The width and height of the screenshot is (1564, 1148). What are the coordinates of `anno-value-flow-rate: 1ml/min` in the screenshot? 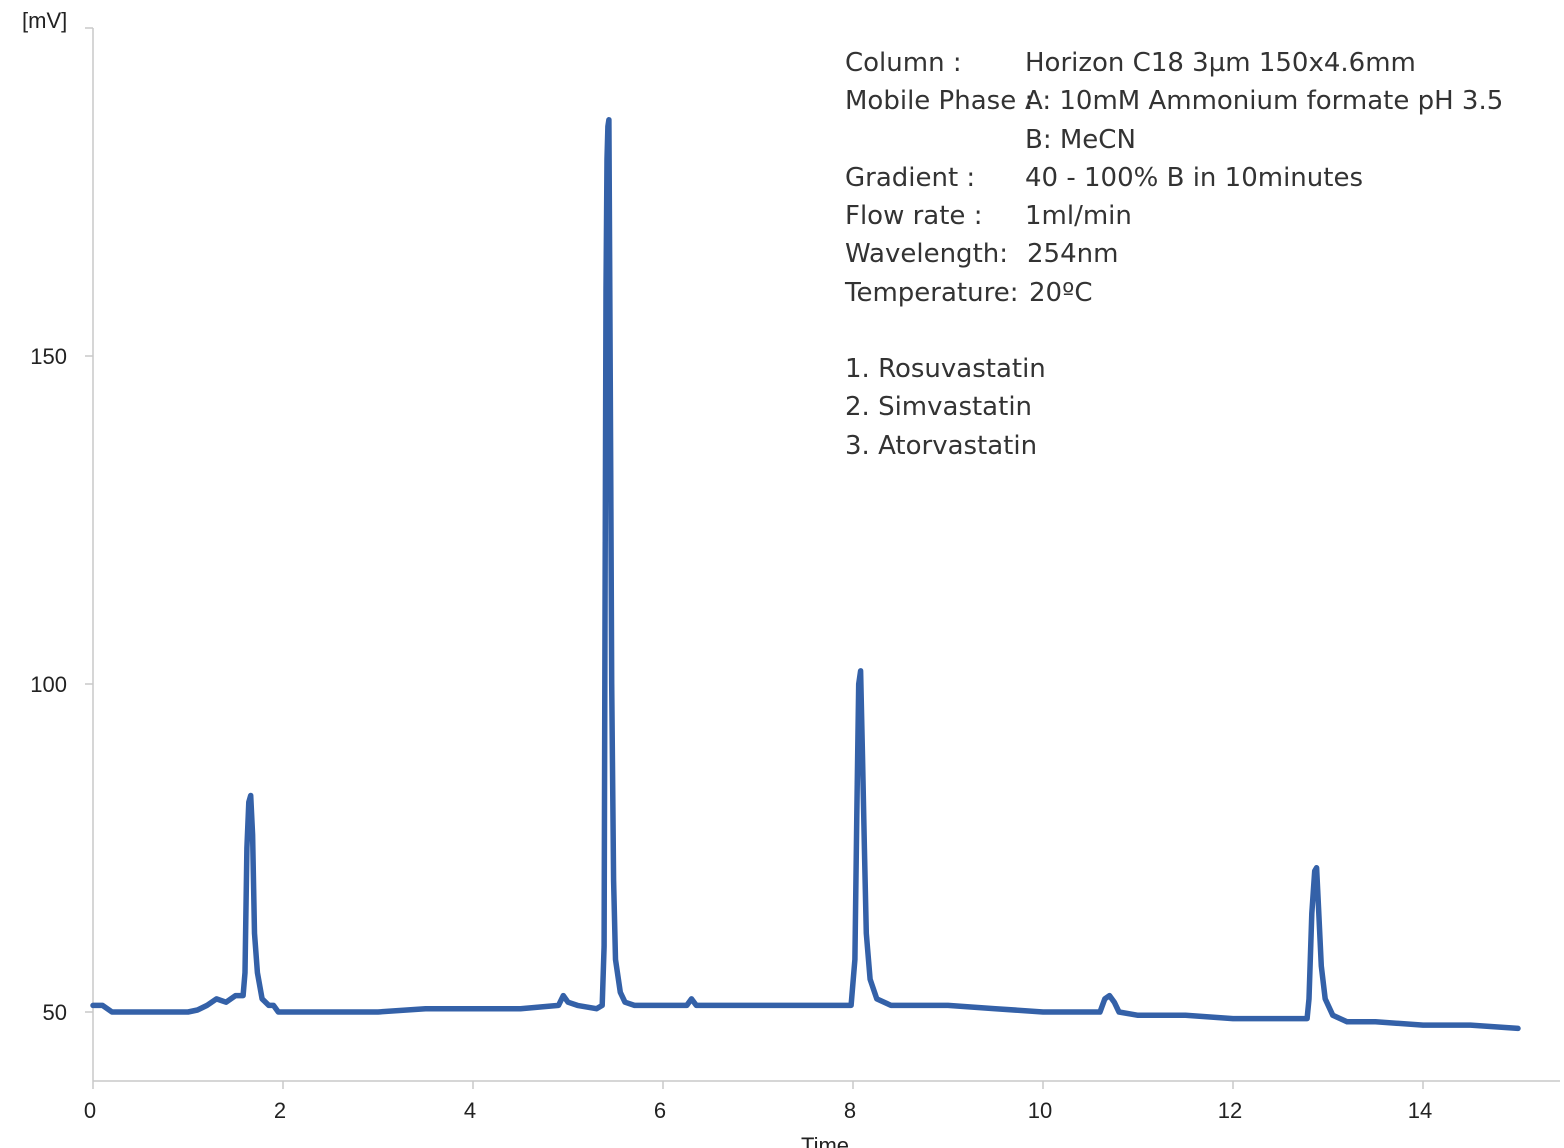 It's located at (1078, 216).